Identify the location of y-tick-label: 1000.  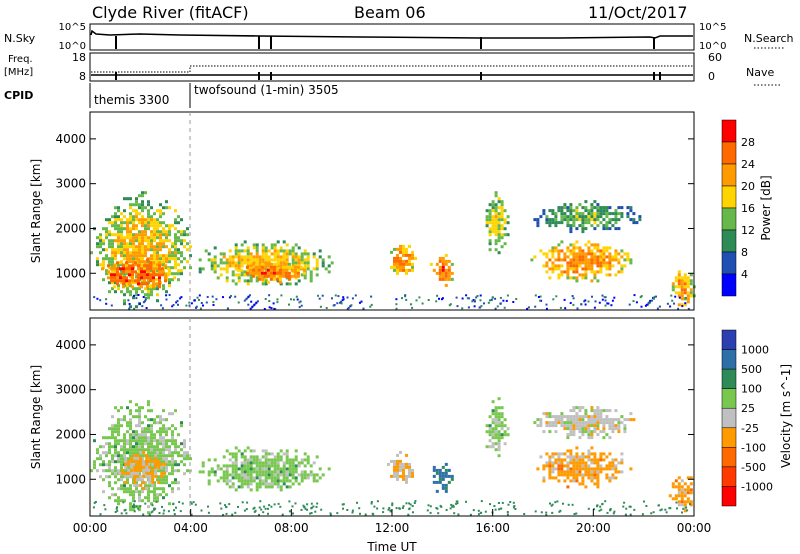
(70, 273).